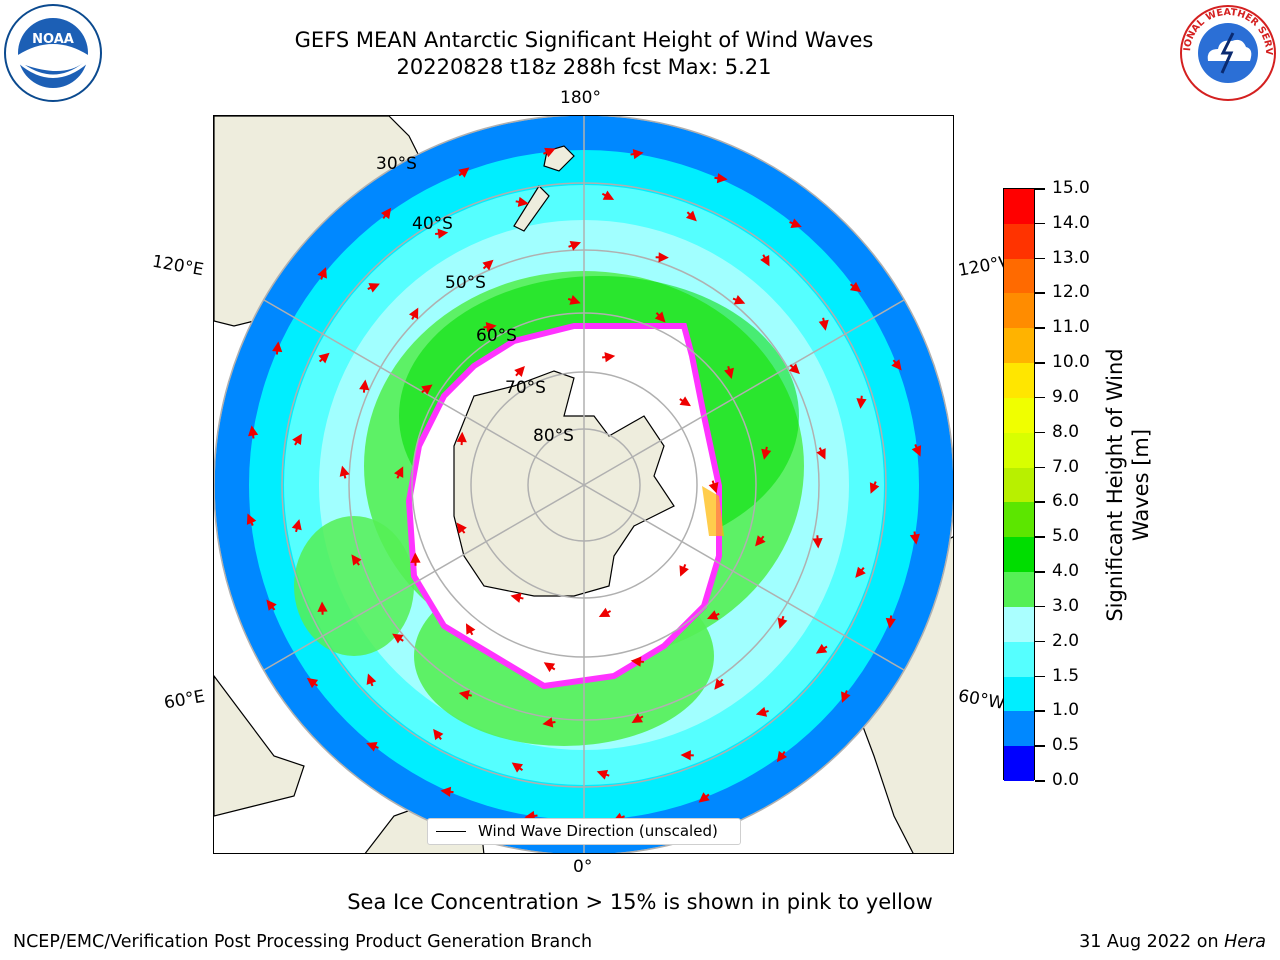  What do you see at coordinates (1115, 485) in the screenshot?
I see `colorbar-title-line1: Significant Height of Wind` at bounding box center [1115, 485].